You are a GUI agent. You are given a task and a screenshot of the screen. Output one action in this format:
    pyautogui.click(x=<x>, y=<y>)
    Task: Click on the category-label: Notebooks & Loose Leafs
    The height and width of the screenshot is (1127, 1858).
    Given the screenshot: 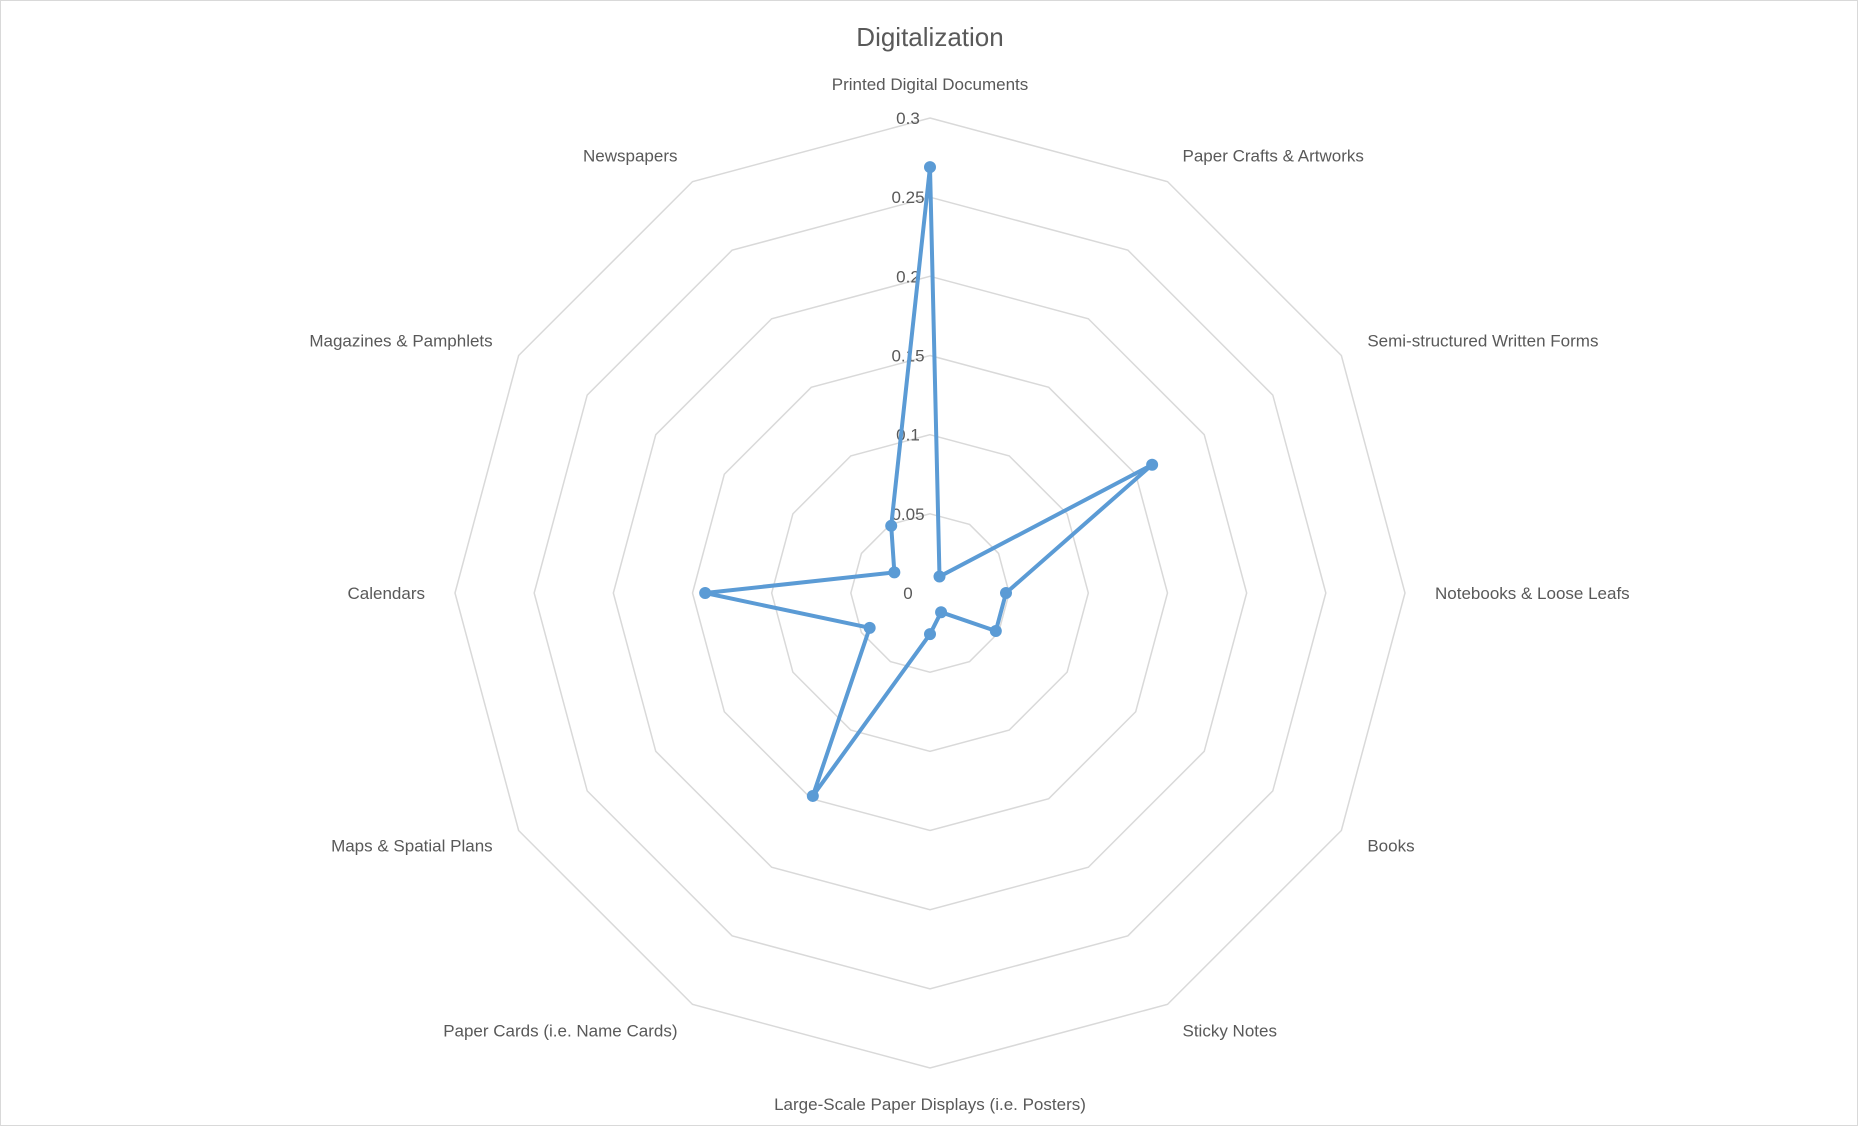 What is the action you would take?
    pyautogui.click(x=1532, y=593)
    